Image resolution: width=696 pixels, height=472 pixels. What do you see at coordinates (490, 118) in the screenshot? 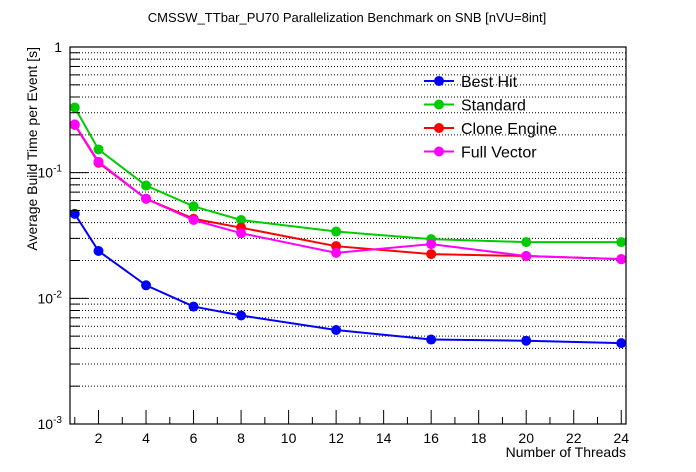
I see `legend: Best Hit Standard Clone Engine Full Vector` at bounding box center [490, 118].